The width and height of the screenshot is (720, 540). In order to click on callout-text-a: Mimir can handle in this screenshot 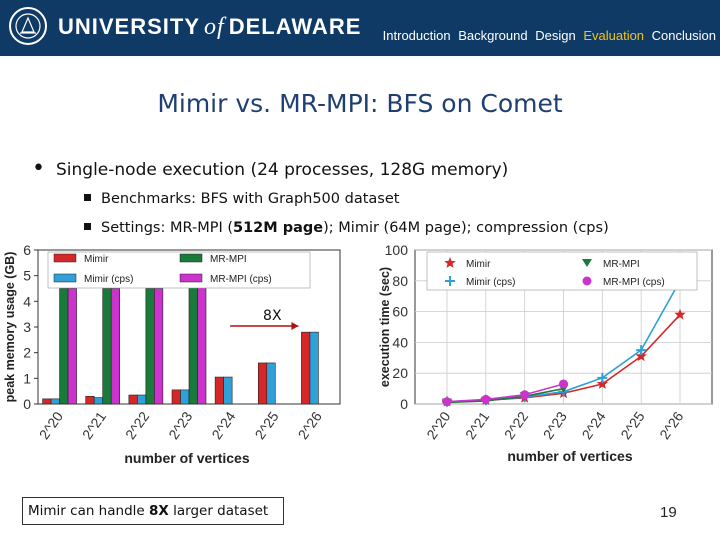, I will do `click(88, 511)`.